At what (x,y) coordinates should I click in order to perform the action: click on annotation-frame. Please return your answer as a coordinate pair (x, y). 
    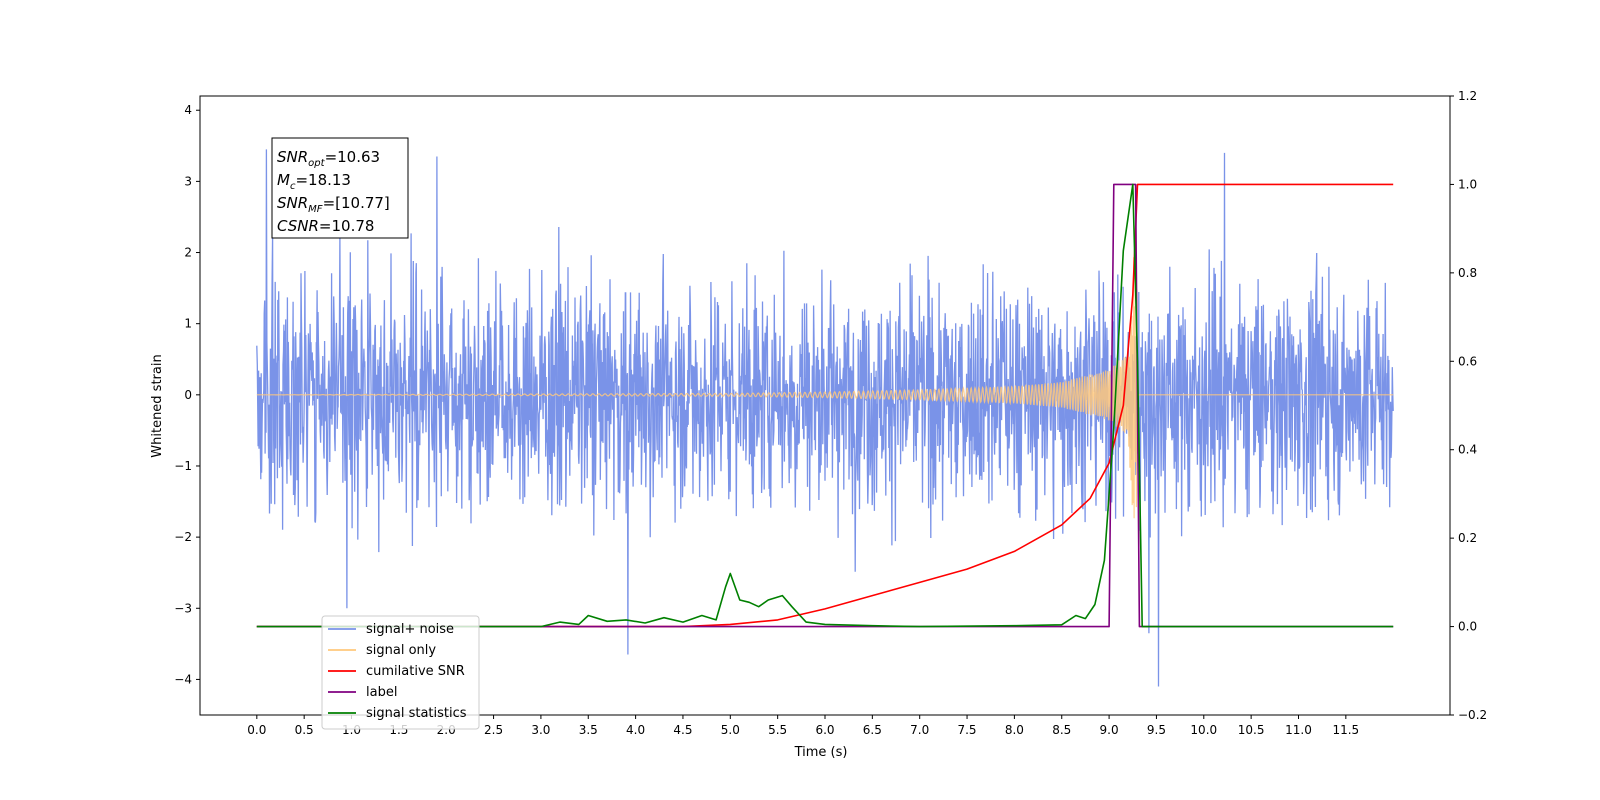
    Looking at the image, I should click on (340, 188).